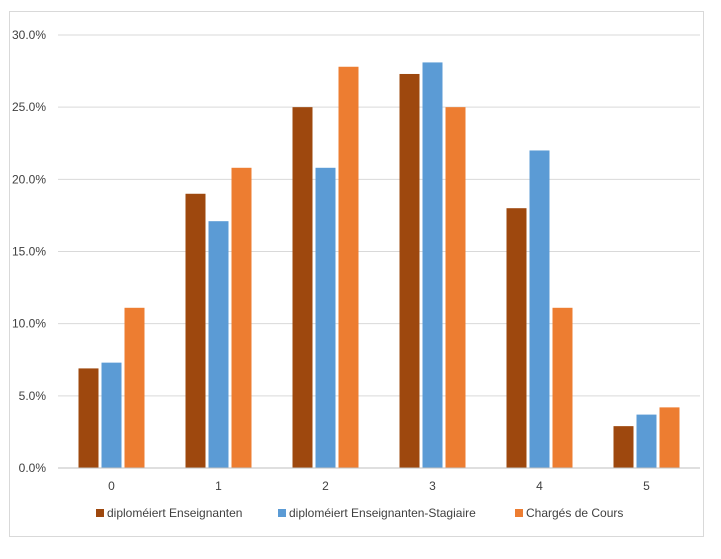 The image size is (721, 559). What do you see at coordinates (33, 396) in the screenshot?
I see `y-tick-label: 5.0%` at bounding box center [33, 396].